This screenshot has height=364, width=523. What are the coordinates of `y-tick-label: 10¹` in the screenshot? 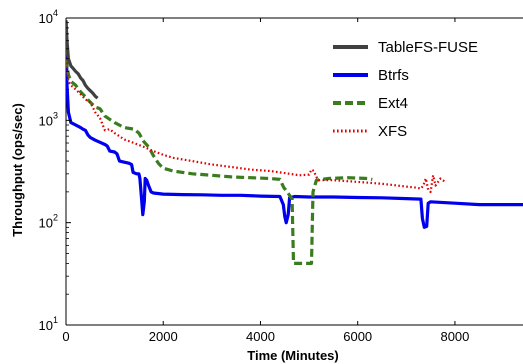 It's located at (48, 324).